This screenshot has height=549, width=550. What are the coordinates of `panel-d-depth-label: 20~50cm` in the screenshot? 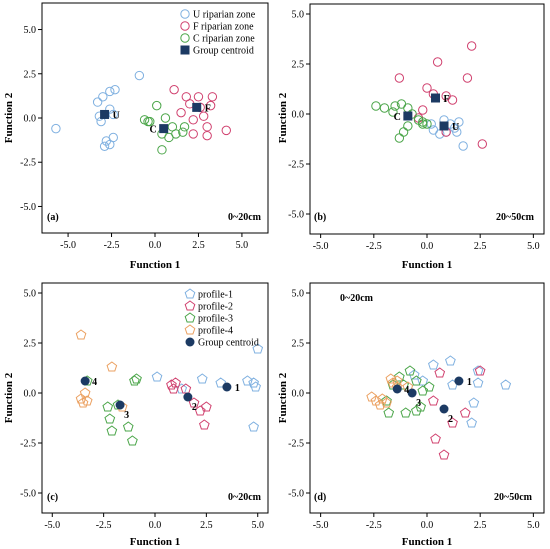 It's located at (513, 497).